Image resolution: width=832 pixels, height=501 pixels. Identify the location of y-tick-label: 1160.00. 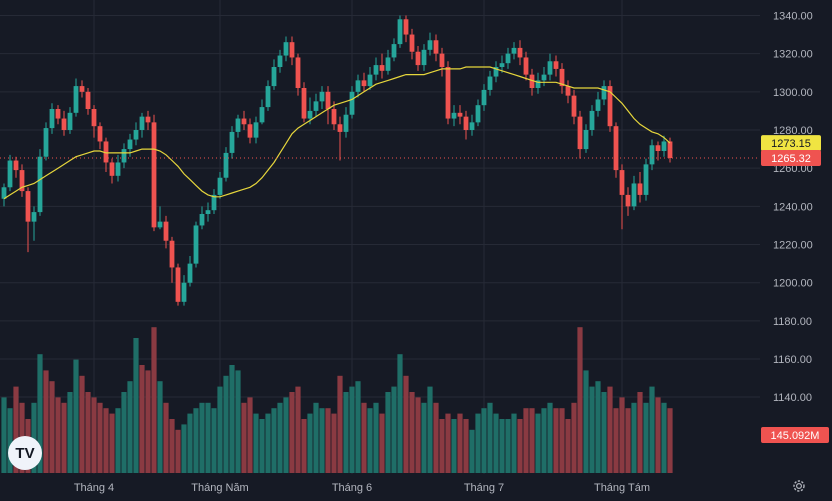
(792, 360).